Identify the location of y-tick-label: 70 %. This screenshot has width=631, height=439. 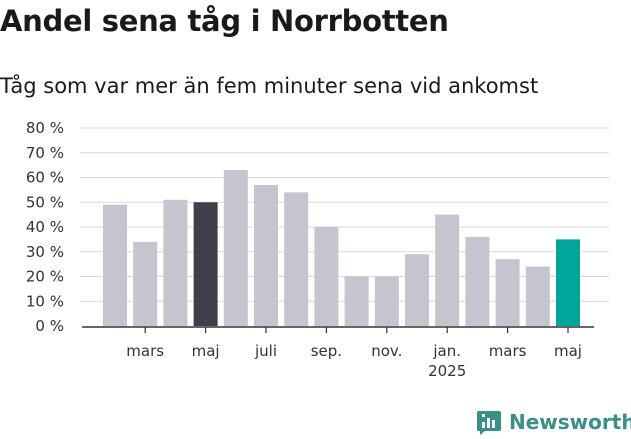
(45, 153).